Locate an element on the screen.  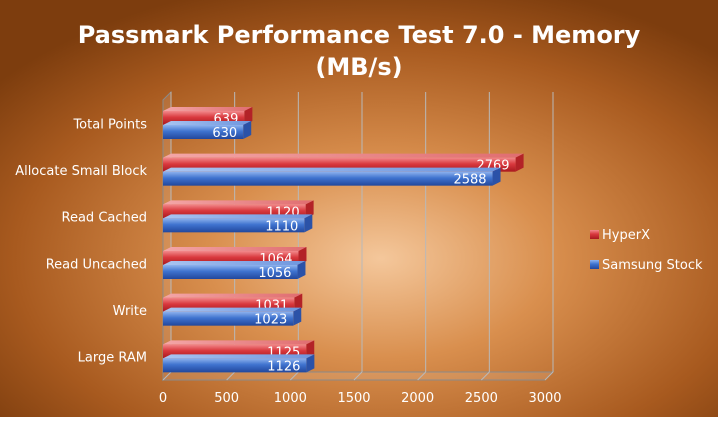
data-label: 1023 is located at coordinates (270, 320).